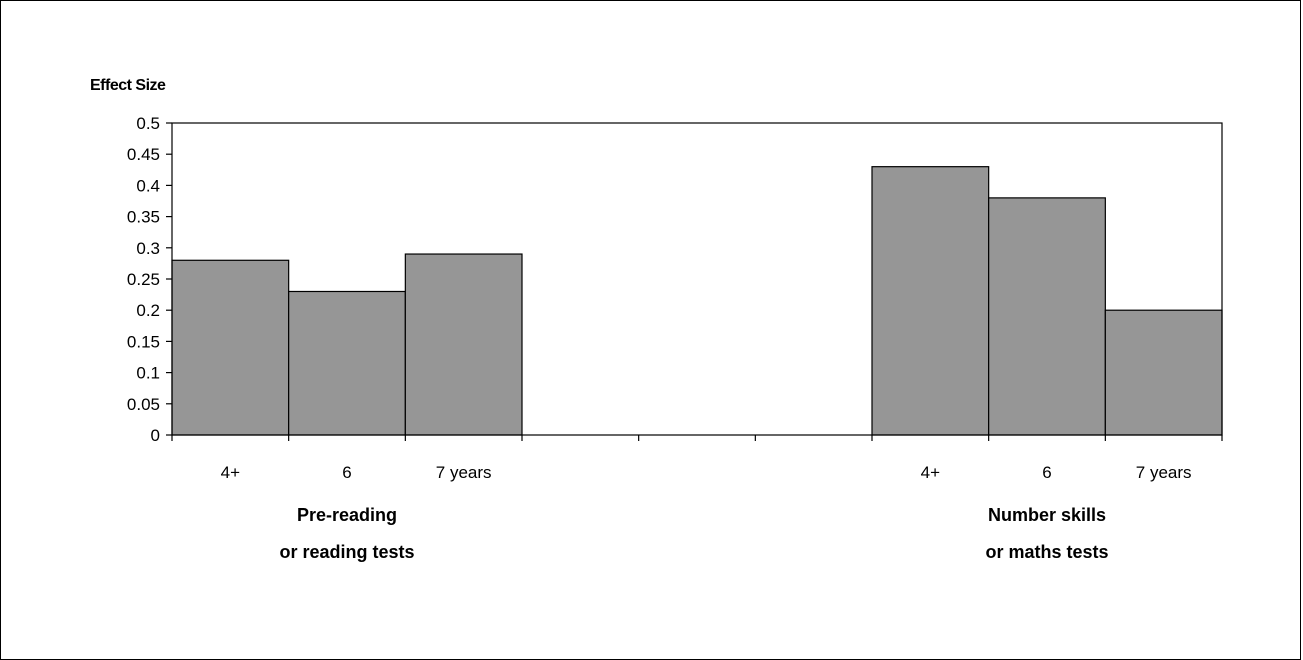 This screenshot has height=660, width=1303. I want to click on y-tick-label: 0.1, so click(148, 373).